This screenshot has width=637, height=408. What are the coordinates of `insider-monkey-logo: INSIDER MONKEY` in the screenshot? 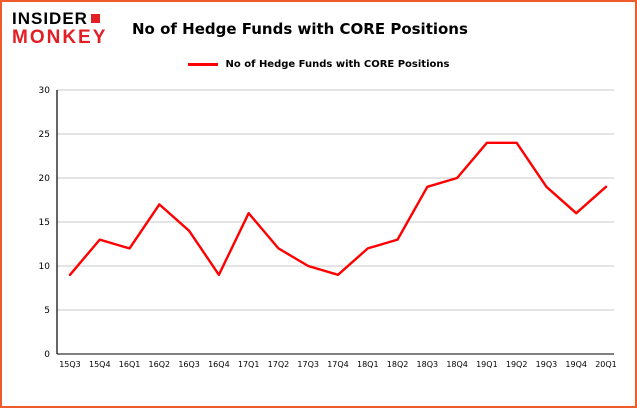 It's located at (64, 29).